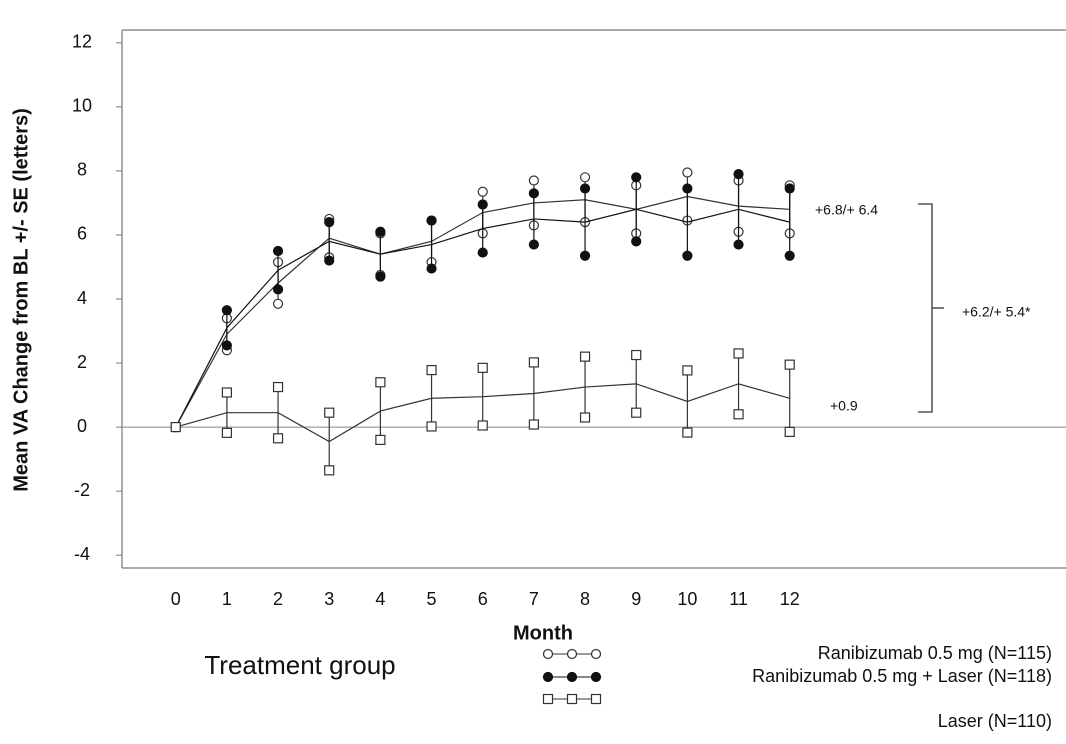 The image size is (1066, 744). Describe the element at coordinates (534, 599) in the screenshot. I see `x-tick-label: 7` at that location.